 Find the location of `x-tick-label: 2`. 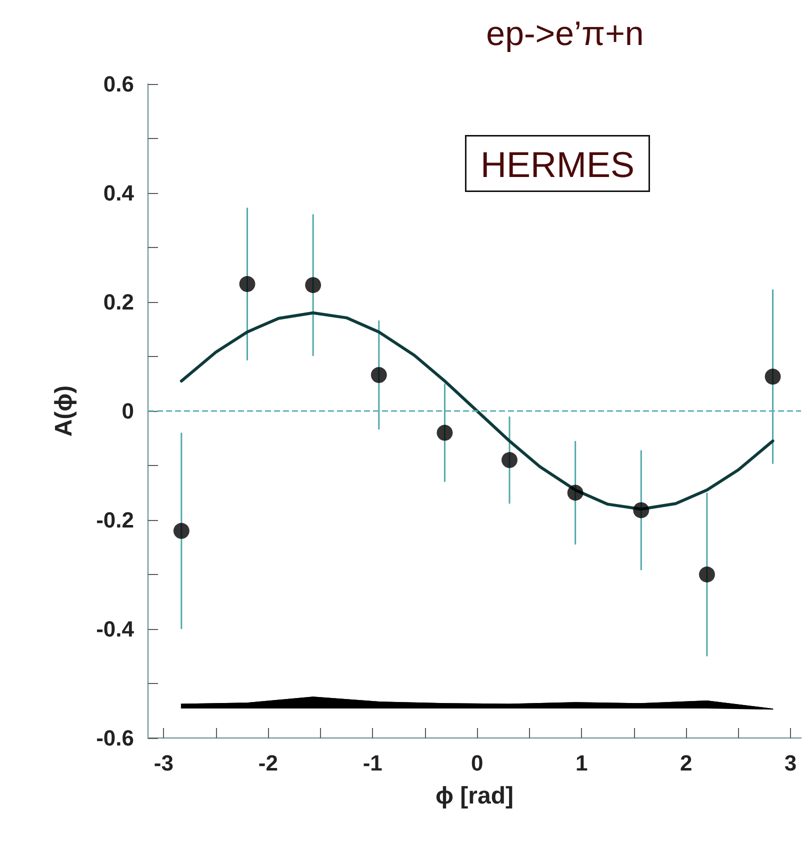

x-tick-label: 2 is located at coordinates (686, 763).